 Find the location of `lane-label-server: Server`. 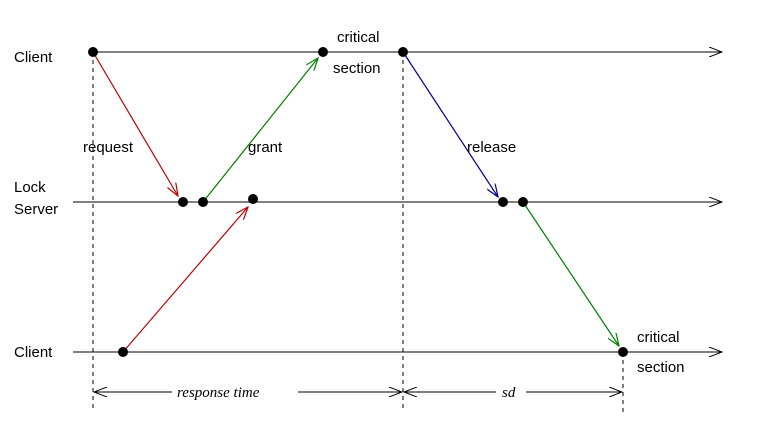

lane-label-server: Server is located at coordinates (36, 209).